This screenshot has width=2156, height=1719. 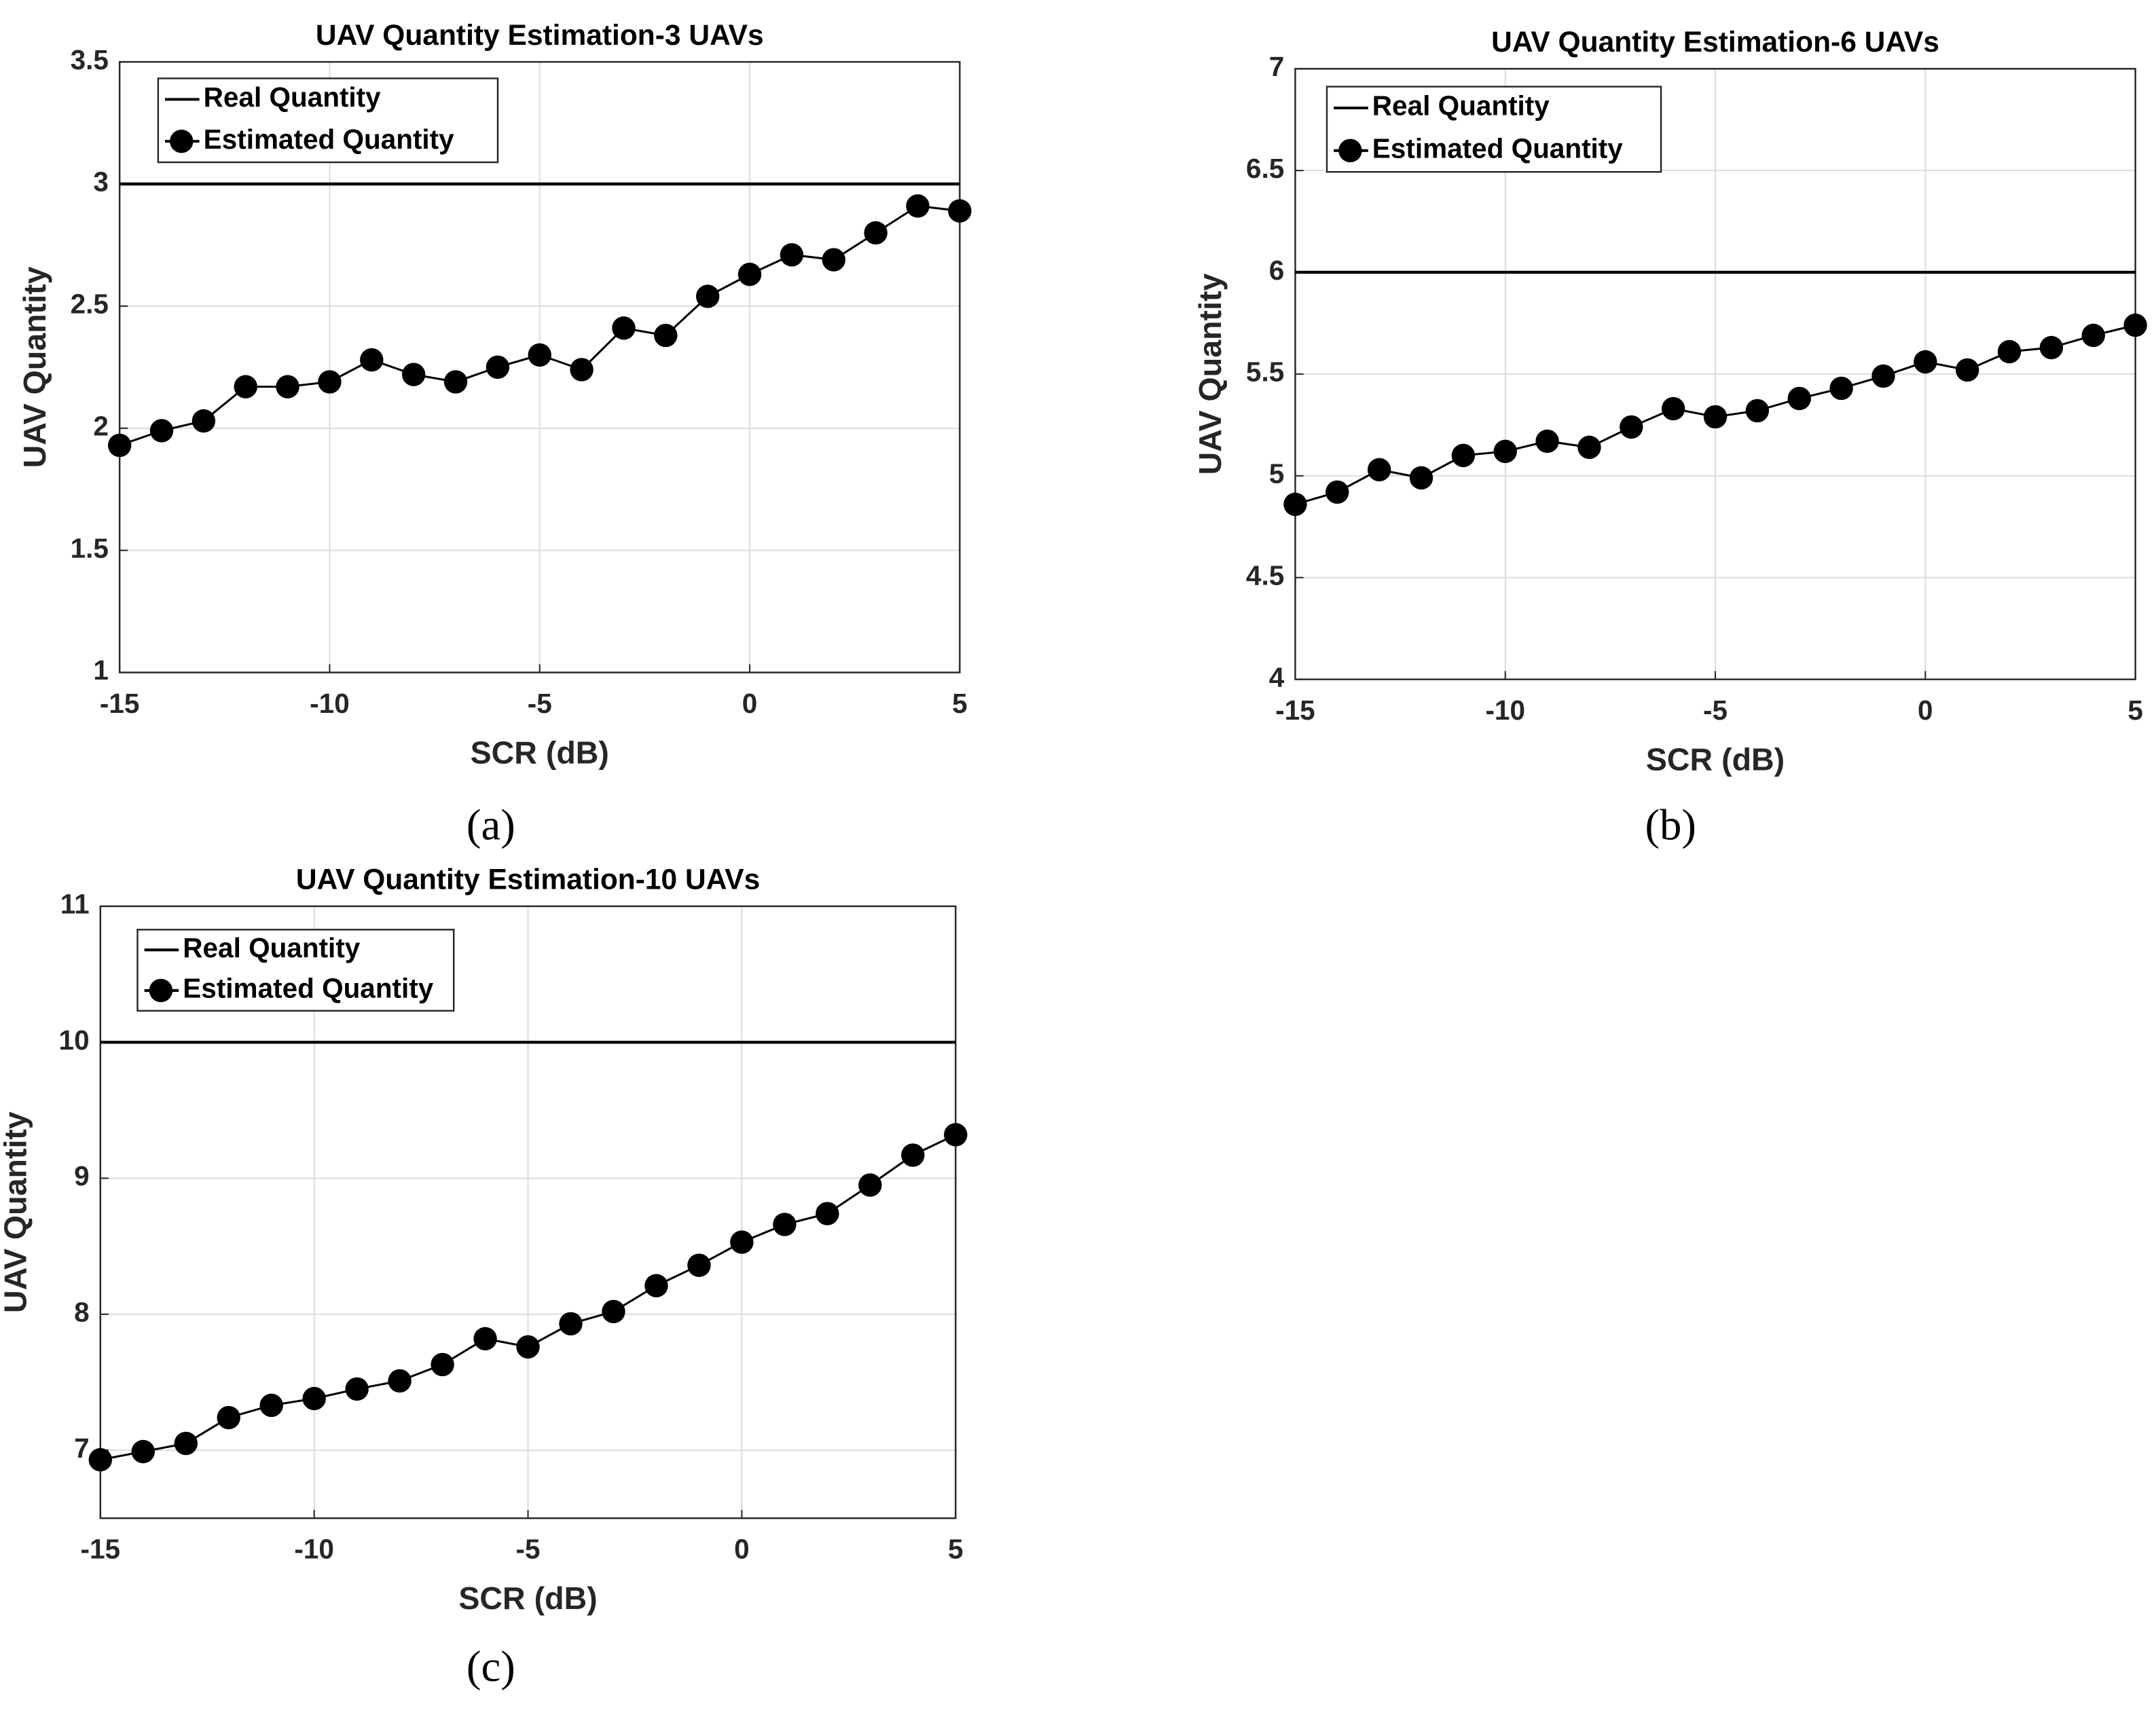 I want to click on caption: (a), so click(x=491, y=824).